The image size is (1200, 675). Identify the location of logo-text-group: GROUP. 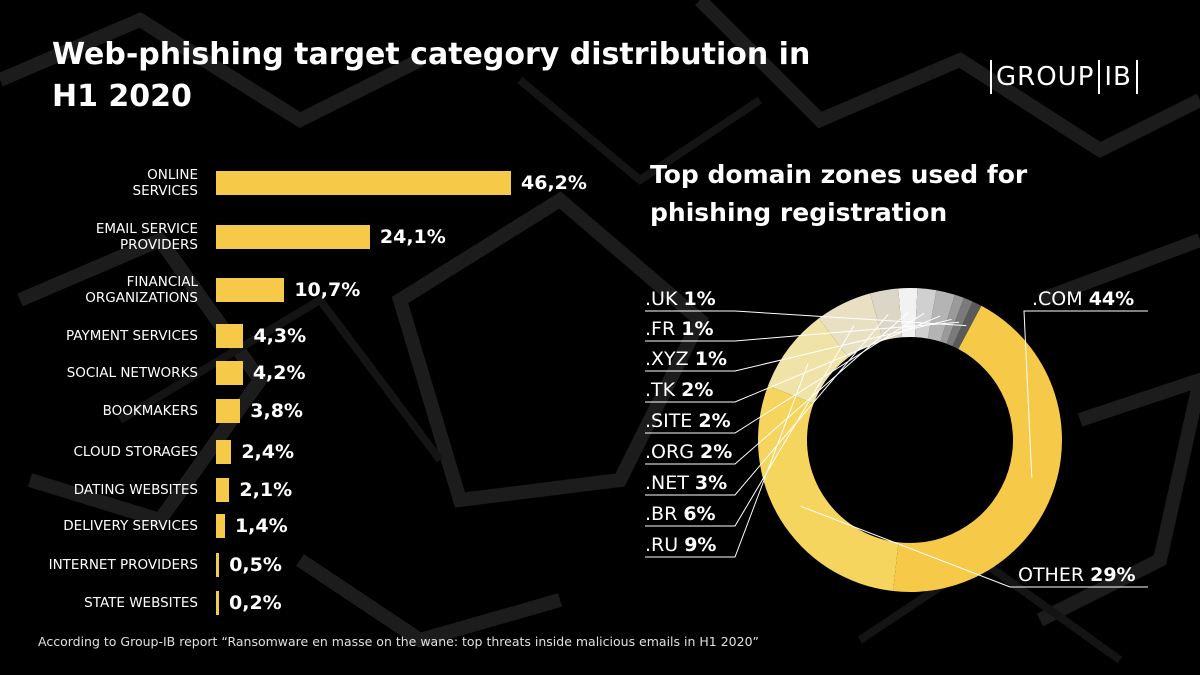
(1045, 77).